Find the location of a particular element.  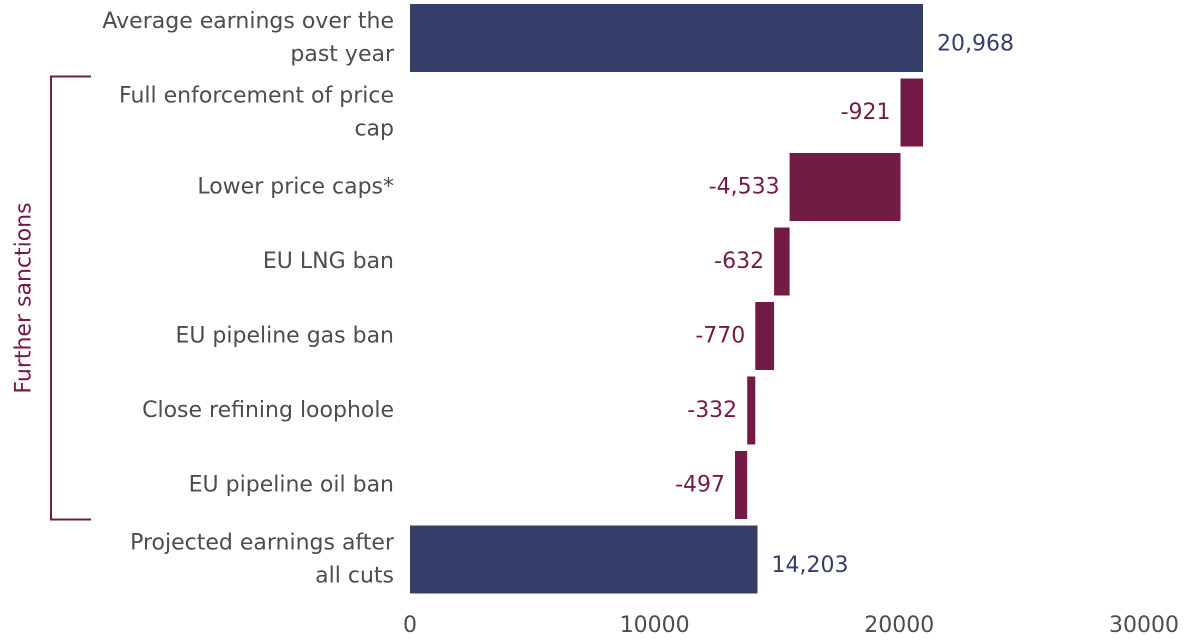

category-label-5: Close refining loophole is located at coordinates (268, 410).